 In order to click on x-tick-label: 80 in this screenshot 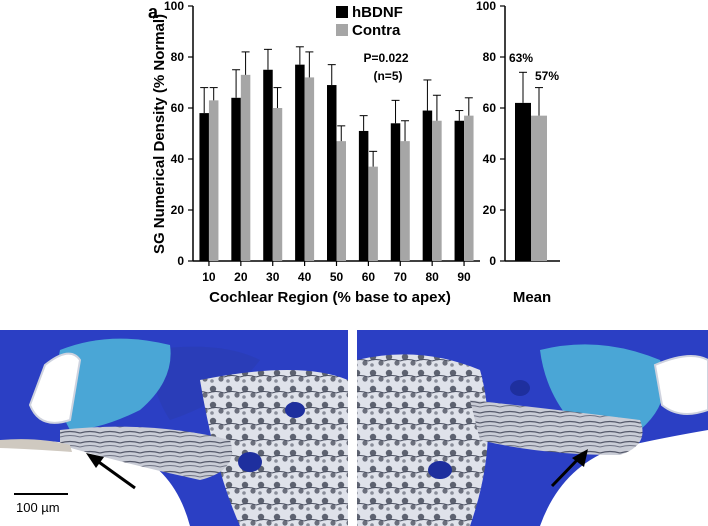, I will do `click(432, 277)`.